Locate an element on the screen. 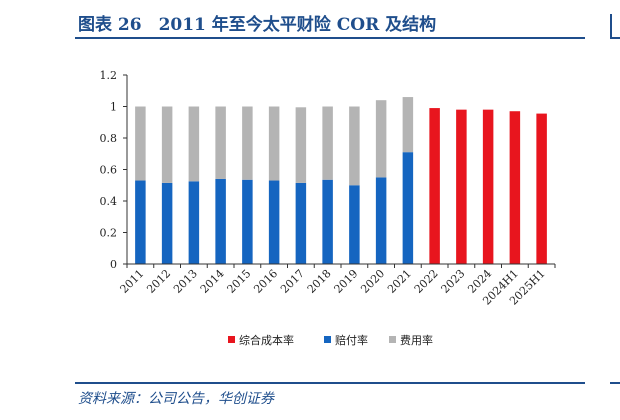  legend-label: 综合成本率 is located at coordinates (266, 340).